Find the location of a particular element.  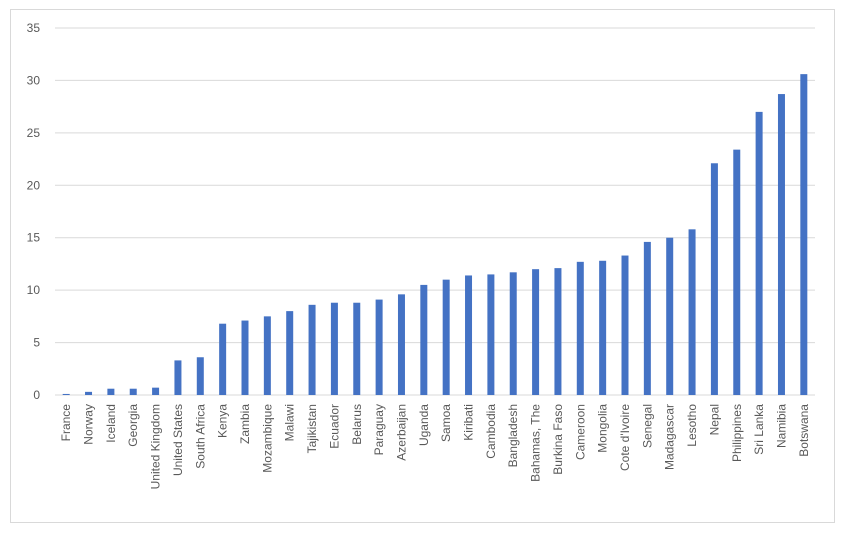

x-tick-label: United Kingdom is located at coordinates (156, 446).